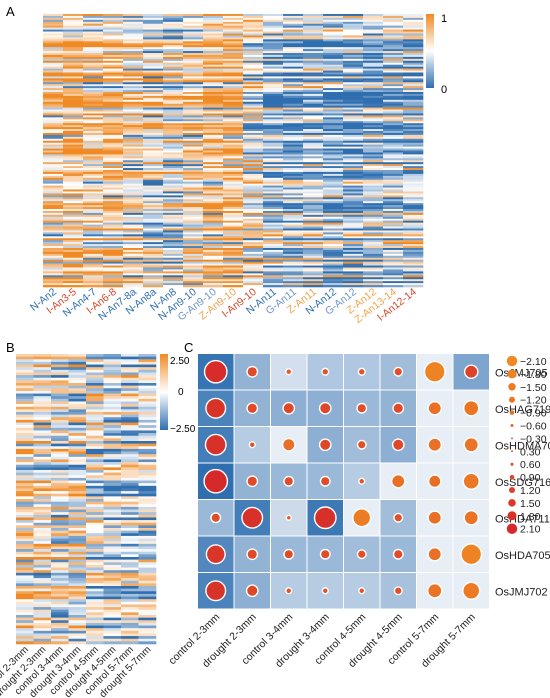 Image resolution: width=550 pixels, height=698 pixels. What do you see at coordinates (522, 483) in the screenshot?
I see `bubble-grid-row-label: OsSDG716` at bounding box center [522, 483].